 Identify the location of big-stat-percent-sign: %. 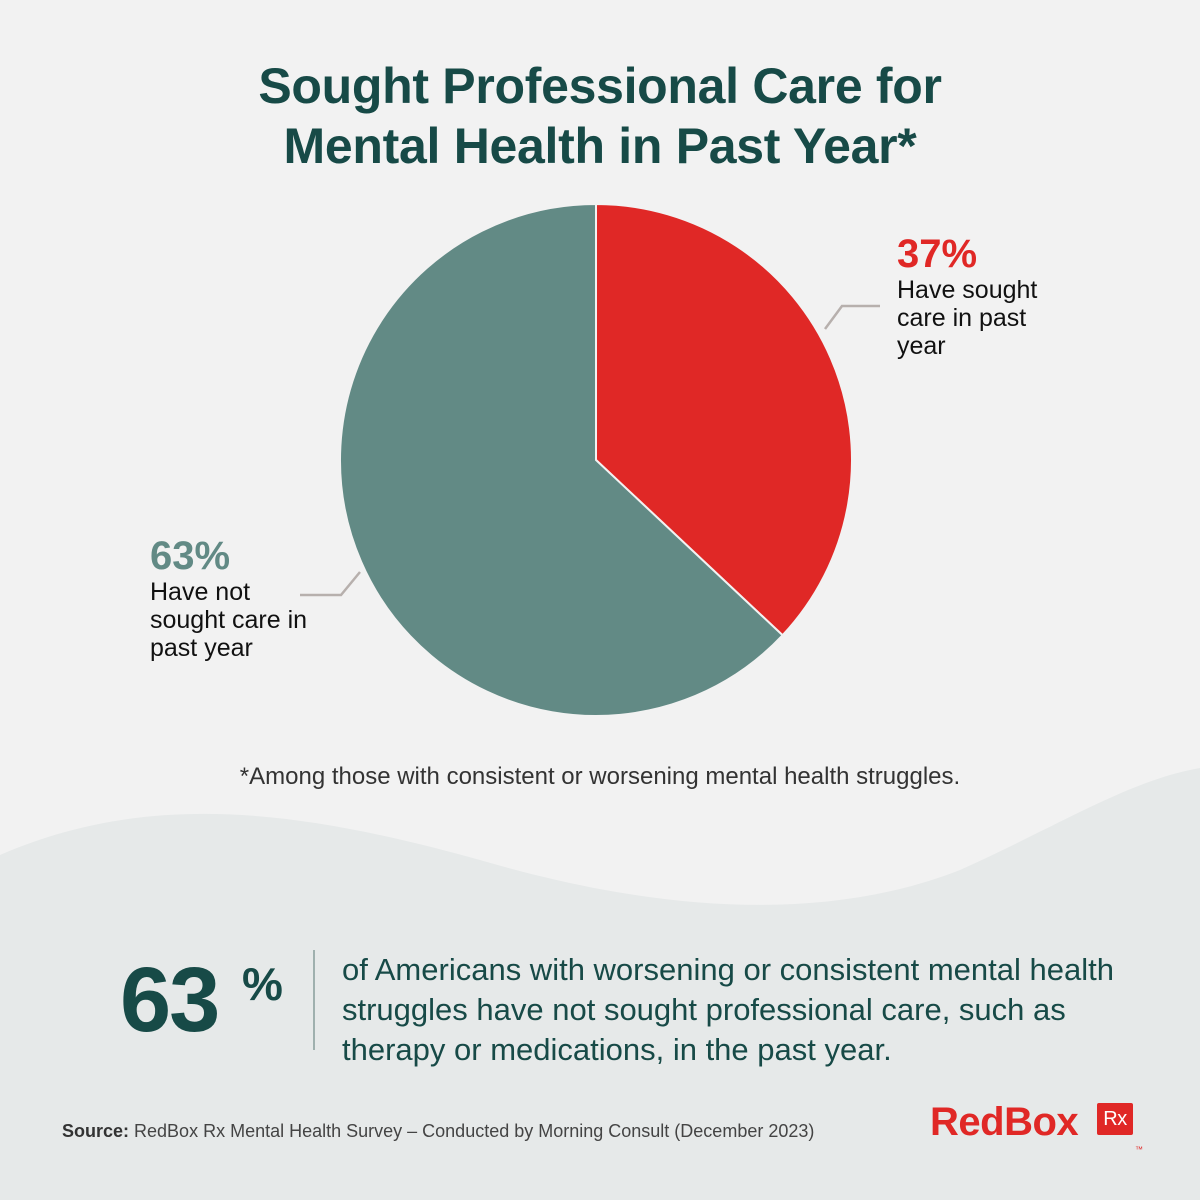
(262, 984).